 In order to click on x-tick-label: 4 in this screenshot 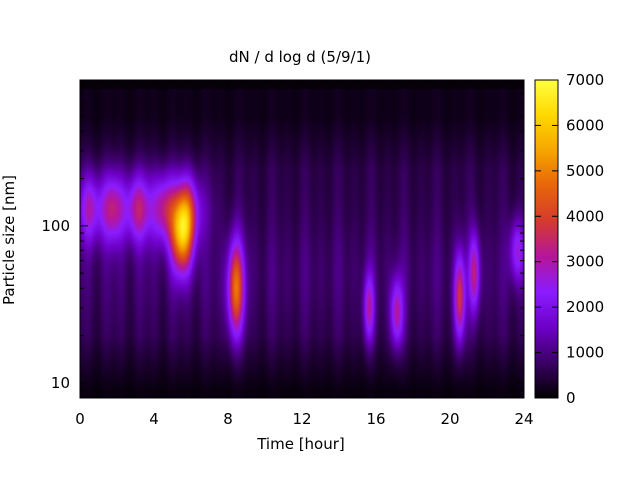, I will do `click(154, 419)`.